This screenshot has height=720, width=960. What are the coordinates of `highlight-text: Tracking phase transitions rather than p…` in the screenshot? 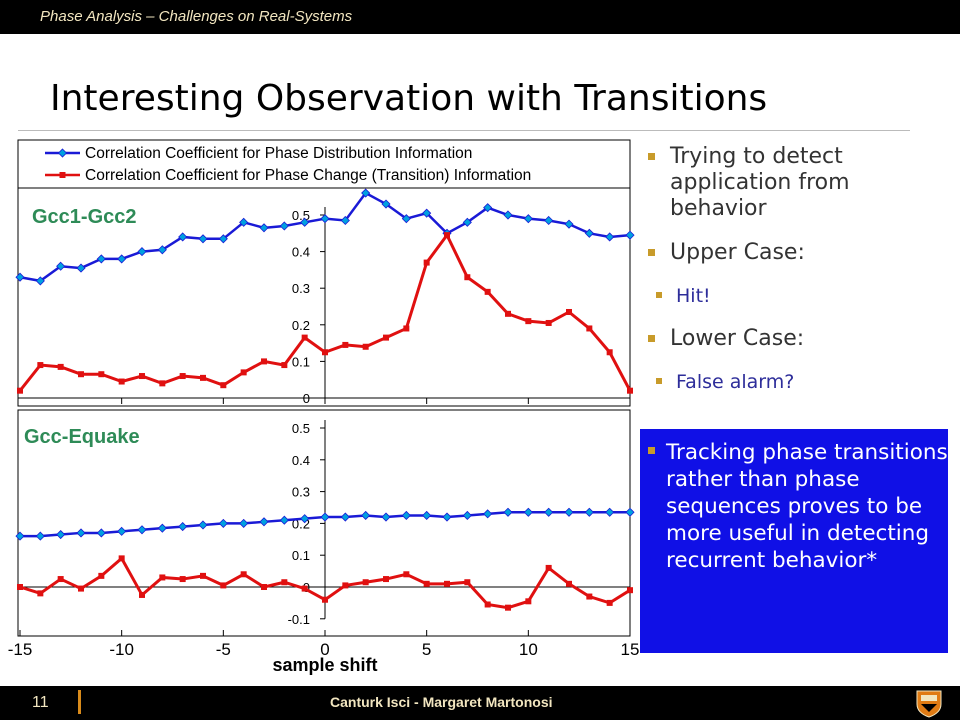 It's located at (807, 506).